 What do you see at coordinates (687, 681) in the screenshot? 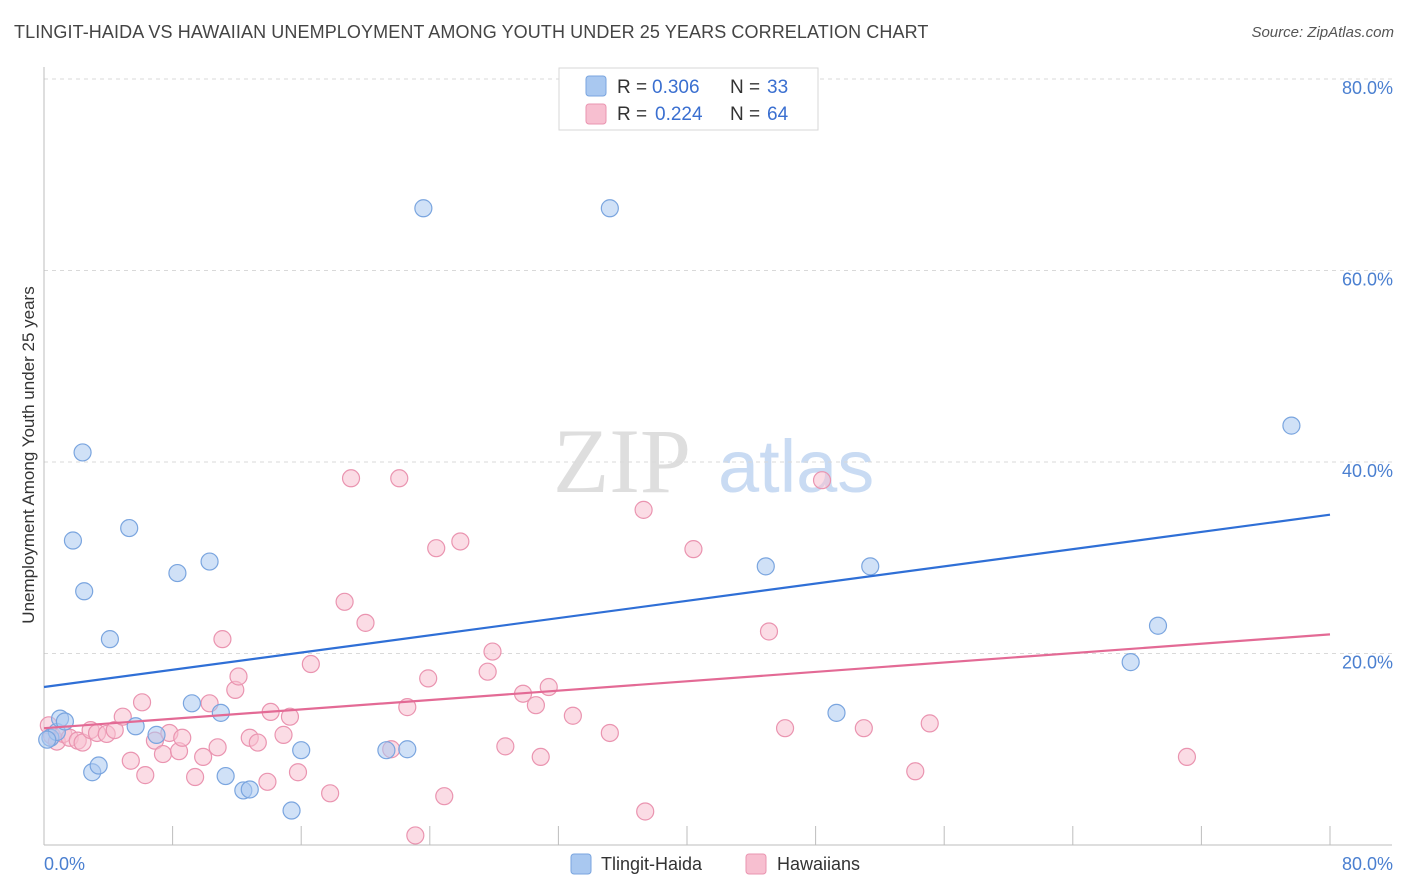
I see `hawaiians-trend-line` at bounding box center [687, 681].